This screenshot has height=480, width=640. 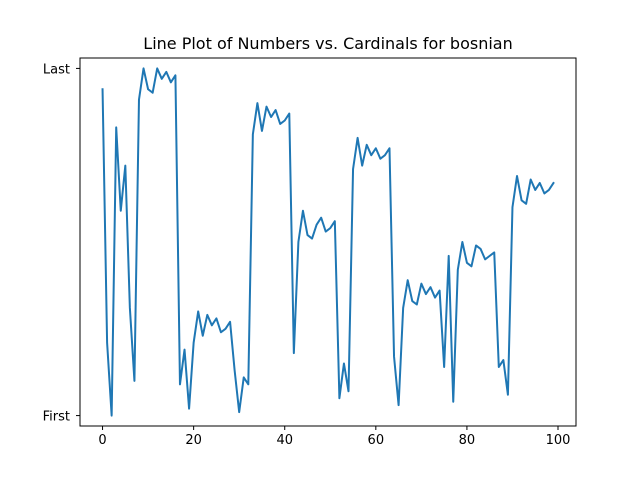 What do you see at coordinates (193, 440) in the screenshot?
I see `x-tick-label: 20` at bounding box center [193, 440].